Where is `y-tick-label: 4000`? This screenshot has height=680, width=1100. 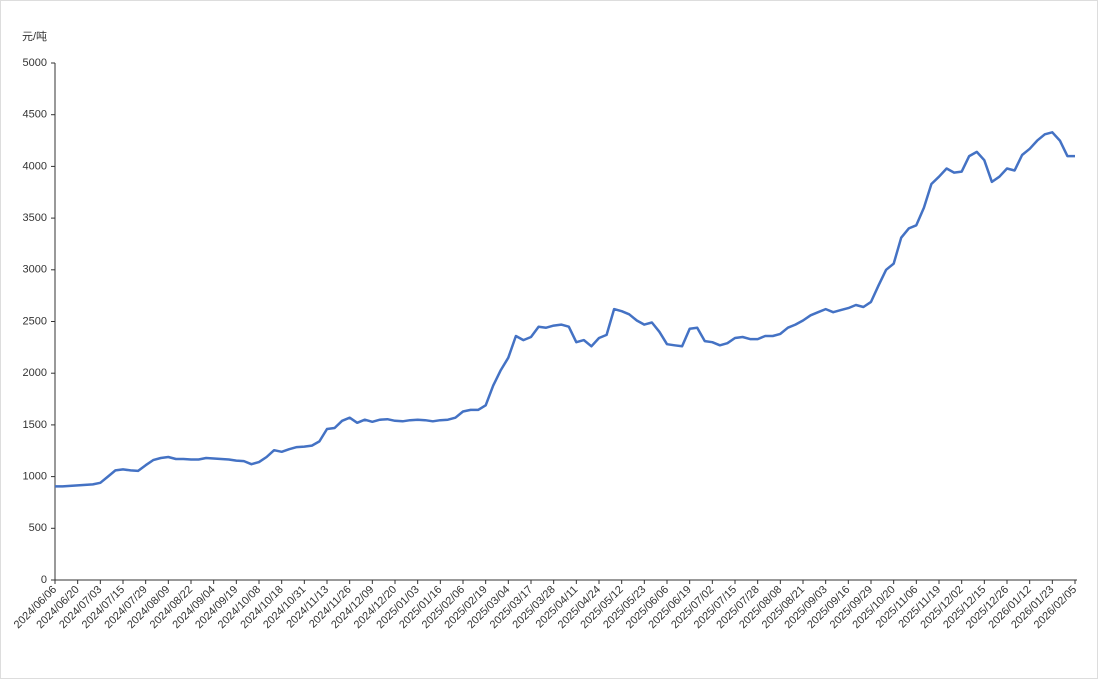 y-tick-label: 4000 is located at coordinates (35, 166).